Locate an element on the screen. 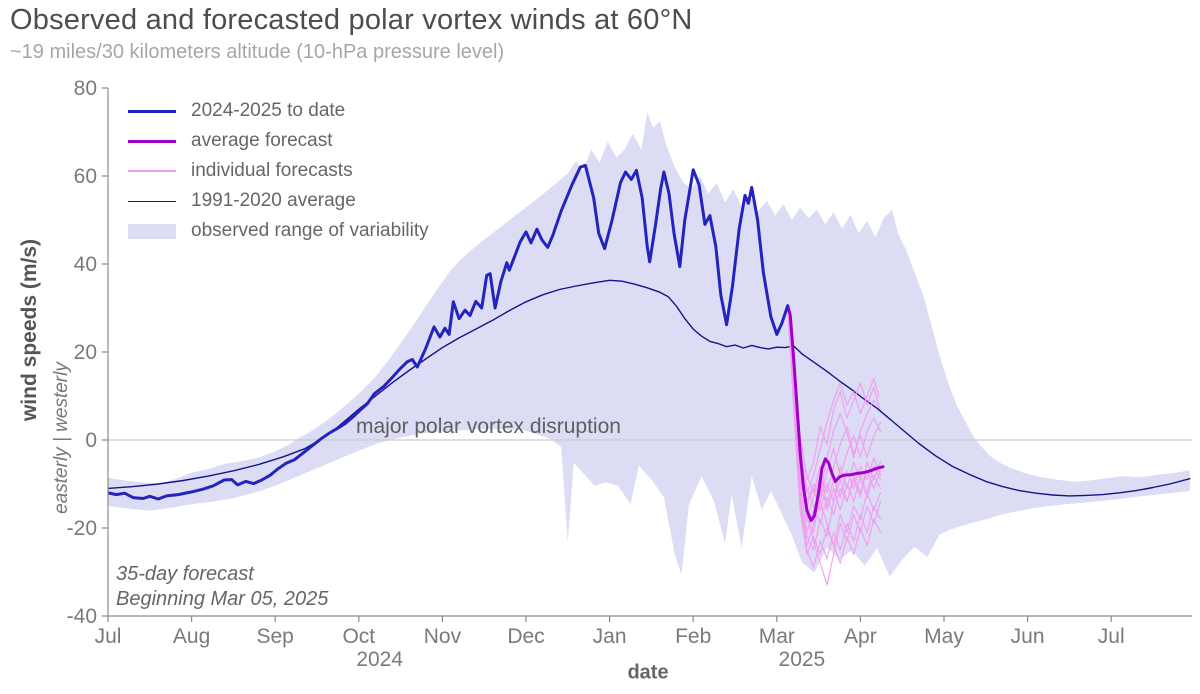 The image size is (1200, 694). x-tick-label: May is located at coordinates (944, 636).